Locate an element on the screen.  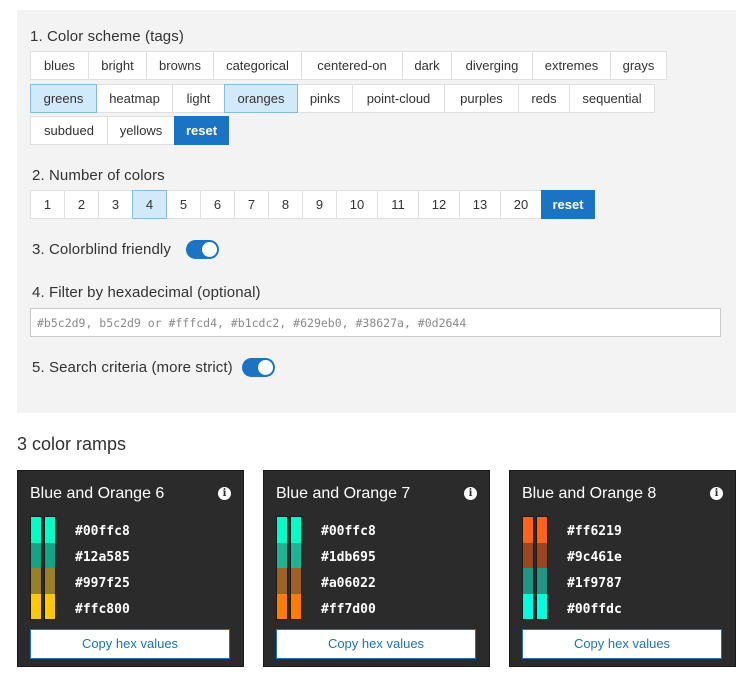
count-12-button: 12 is located at coordinates (439, 204).